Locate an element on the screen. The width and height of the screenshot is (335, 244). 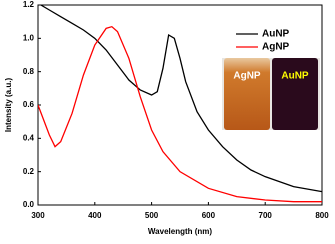
x-tick-label: 500 is located at coordinates (152, 215).